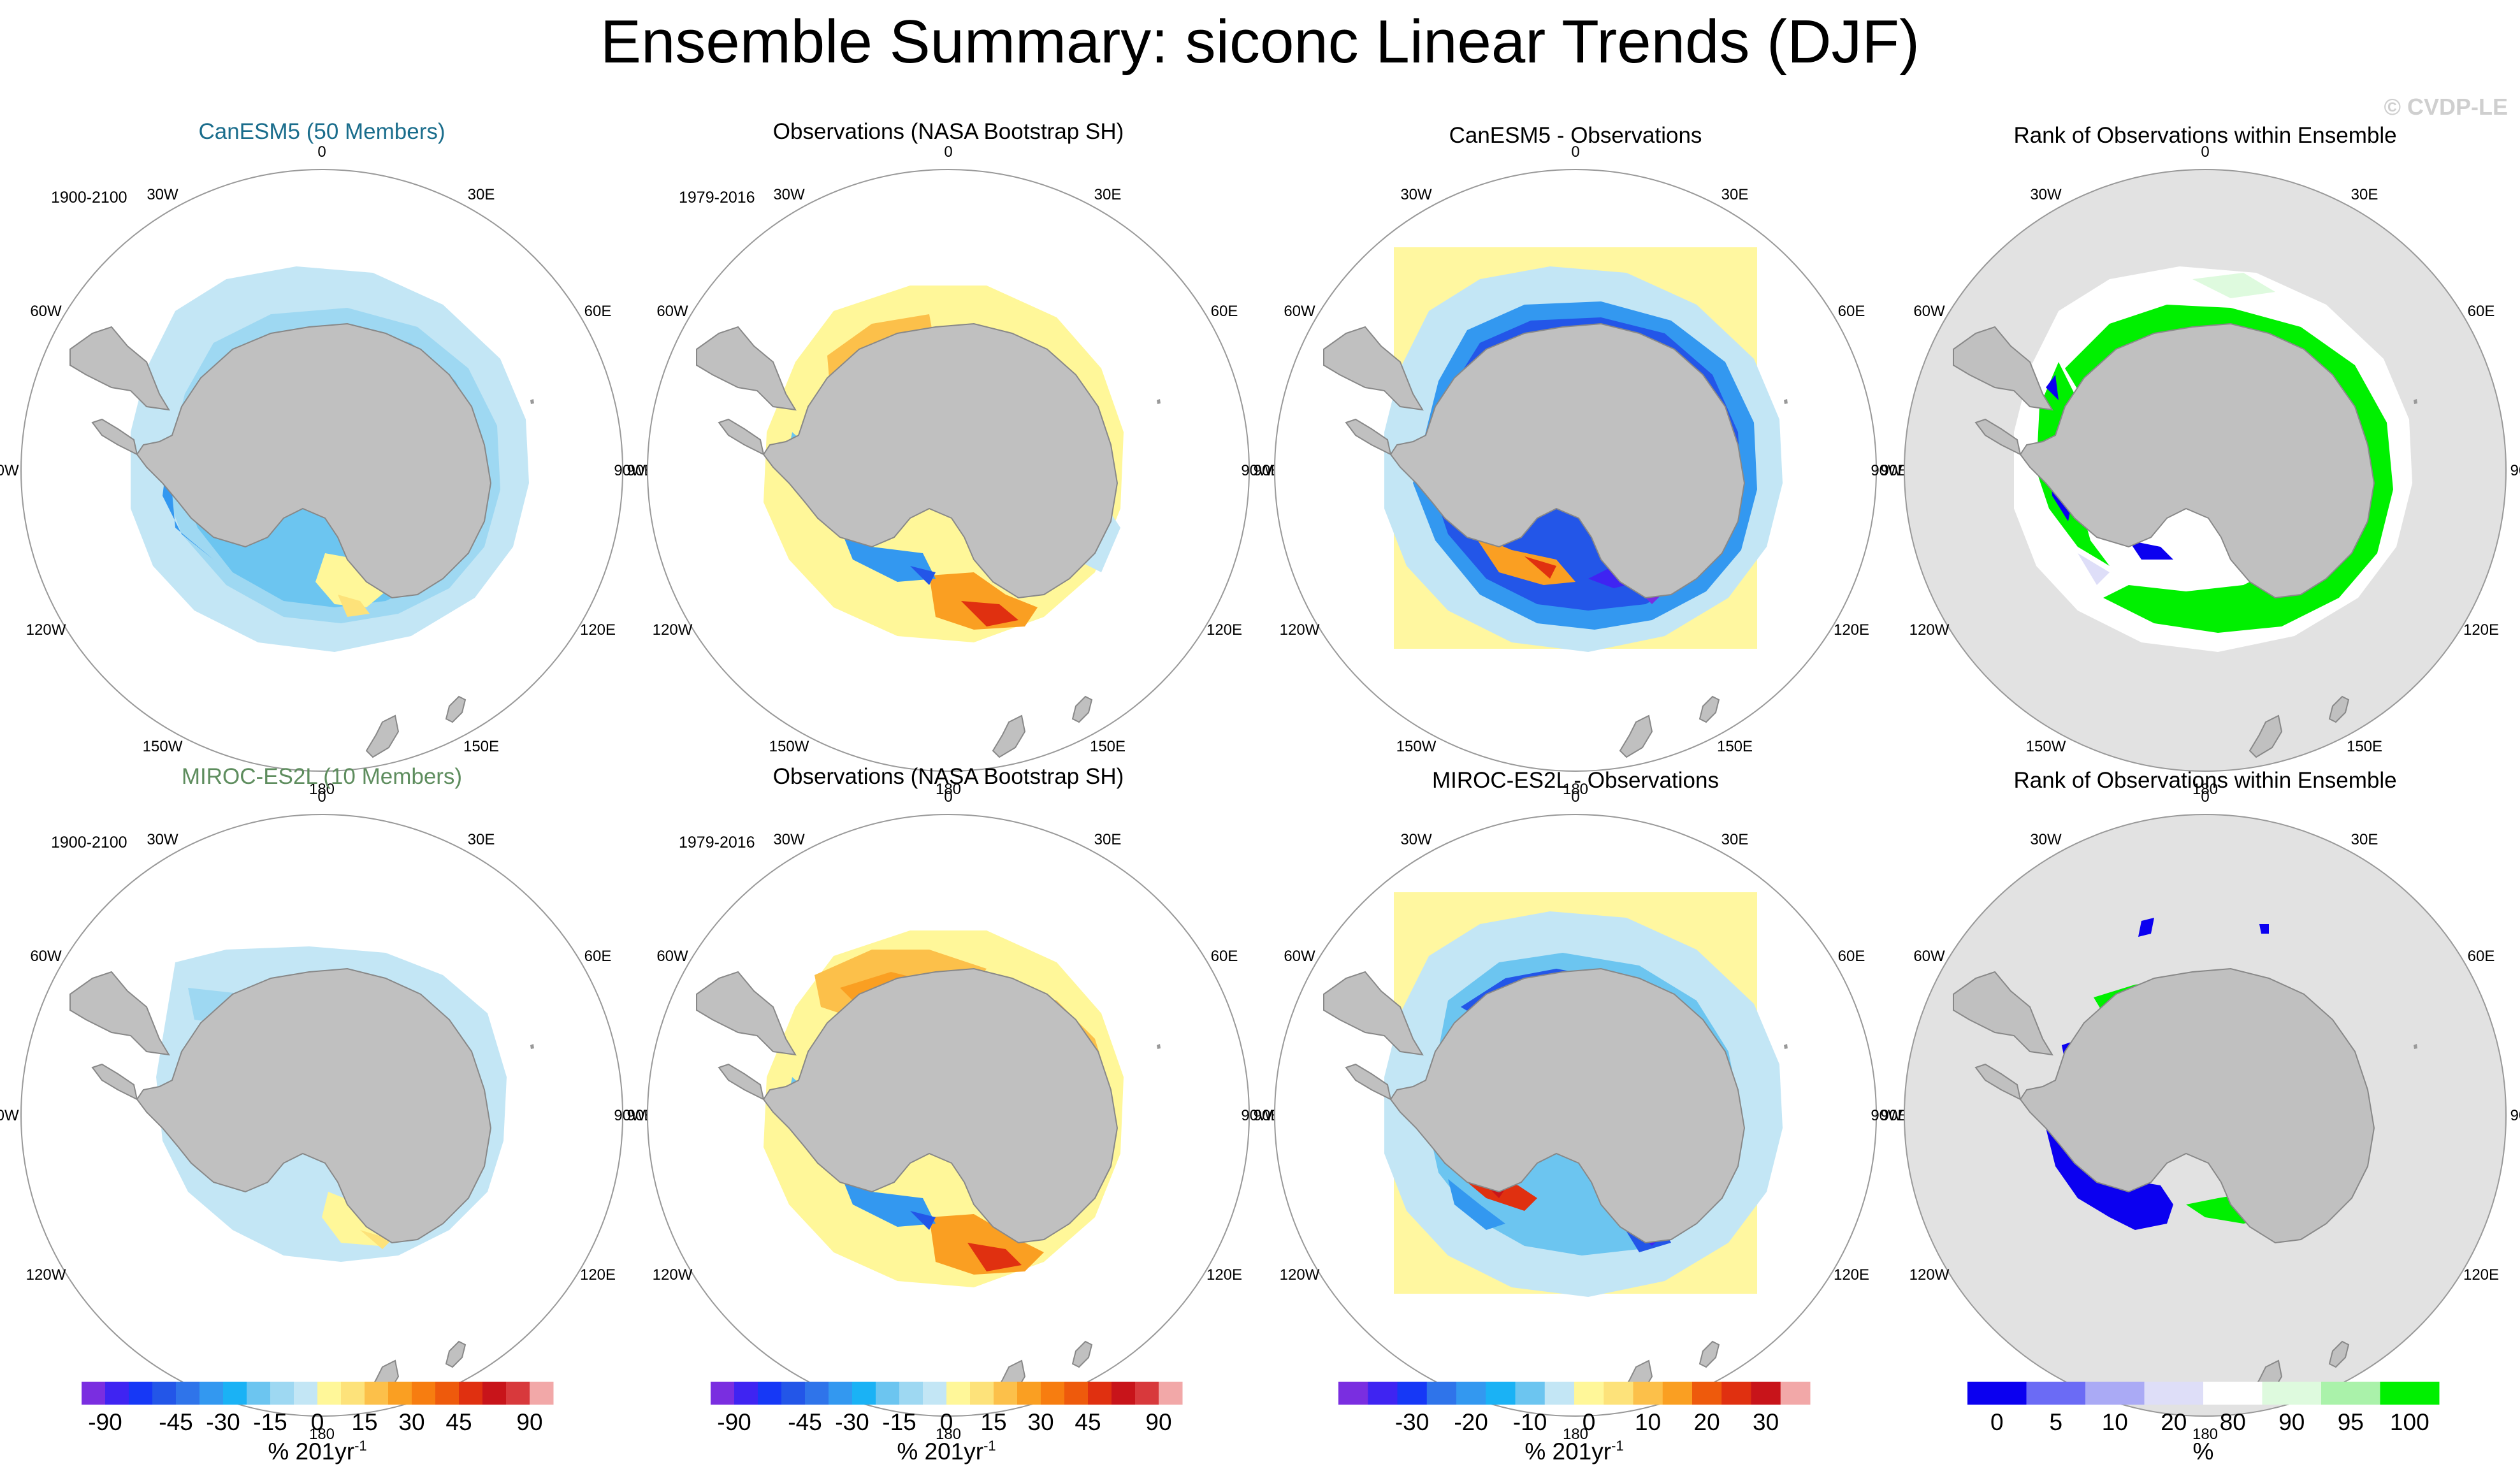 This screenshot has height=1476, width=2520. What do you see at coordinates (318, 1423) in the screenshot?
I see `colorbar-trend-1: -90 -45 -30 -15 0 15 30 45 90 % 201yr-1` at bounding box center [318, 1423].